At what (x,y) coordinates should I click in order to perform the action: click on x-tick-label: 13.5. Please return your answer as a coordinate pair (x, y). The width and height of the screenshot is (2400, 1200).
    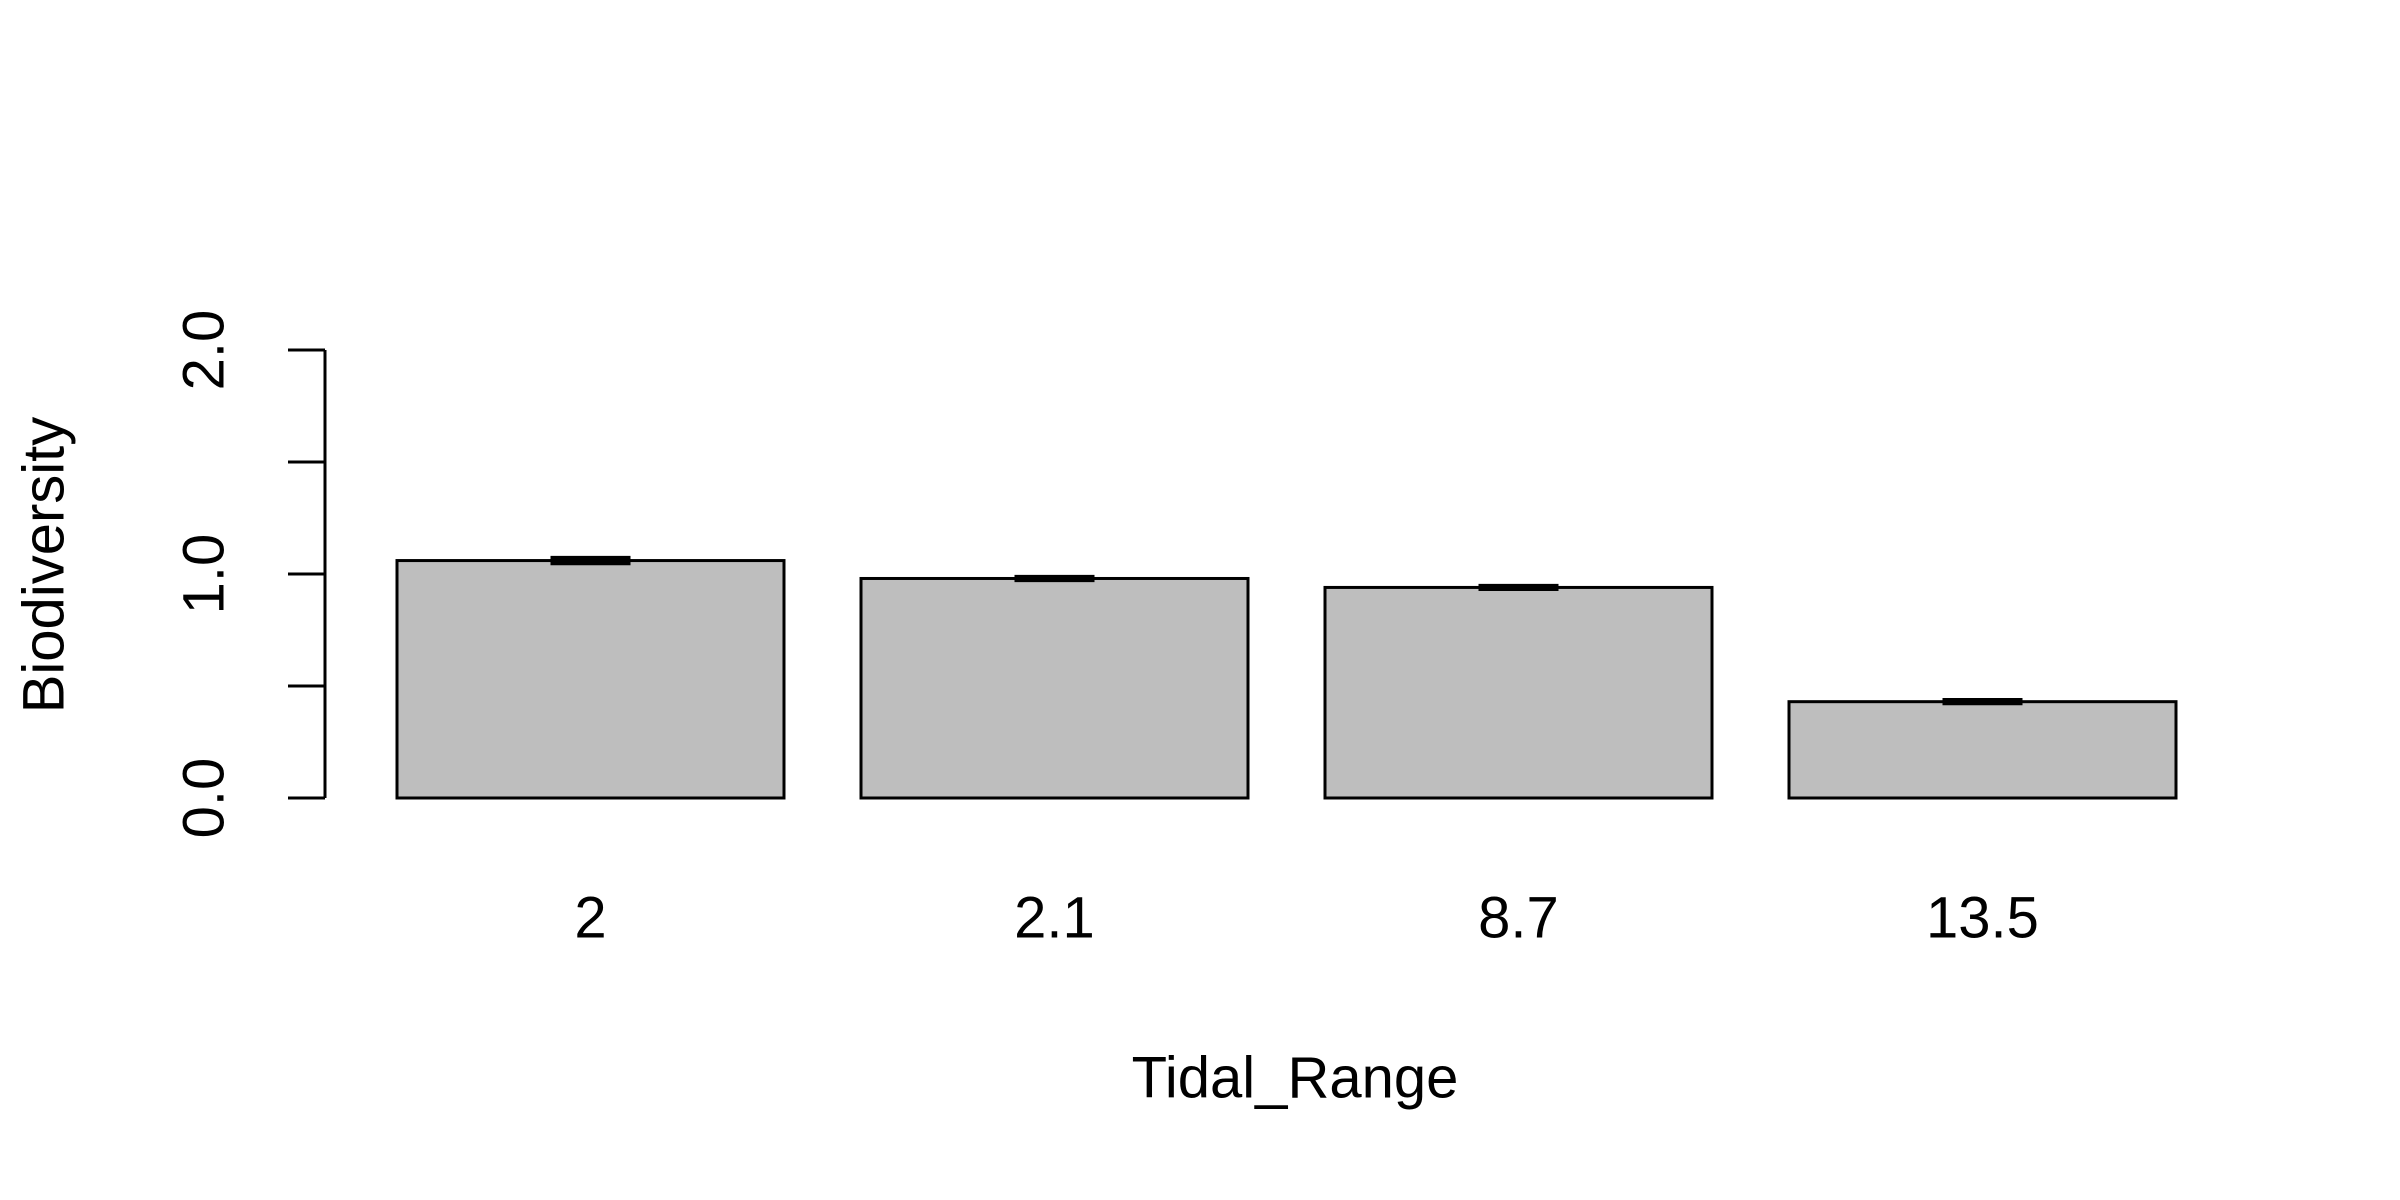
    Looking at the image, I should click on (1982, 917).